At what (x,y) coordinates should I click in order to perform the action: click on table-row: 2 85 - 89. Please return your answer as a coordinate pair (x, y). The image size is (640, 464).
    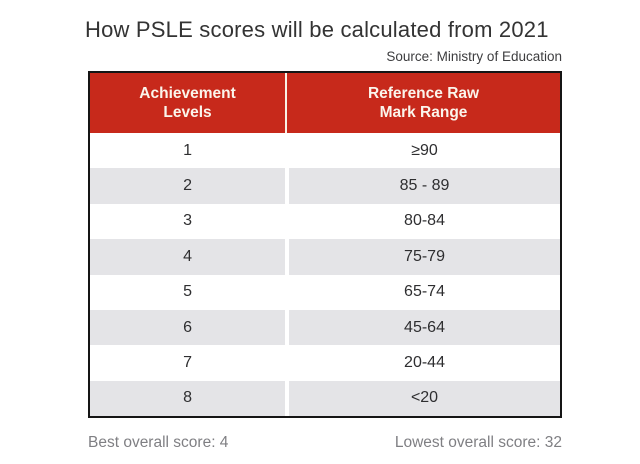
    Looking at the image, I should click on (325, 186).